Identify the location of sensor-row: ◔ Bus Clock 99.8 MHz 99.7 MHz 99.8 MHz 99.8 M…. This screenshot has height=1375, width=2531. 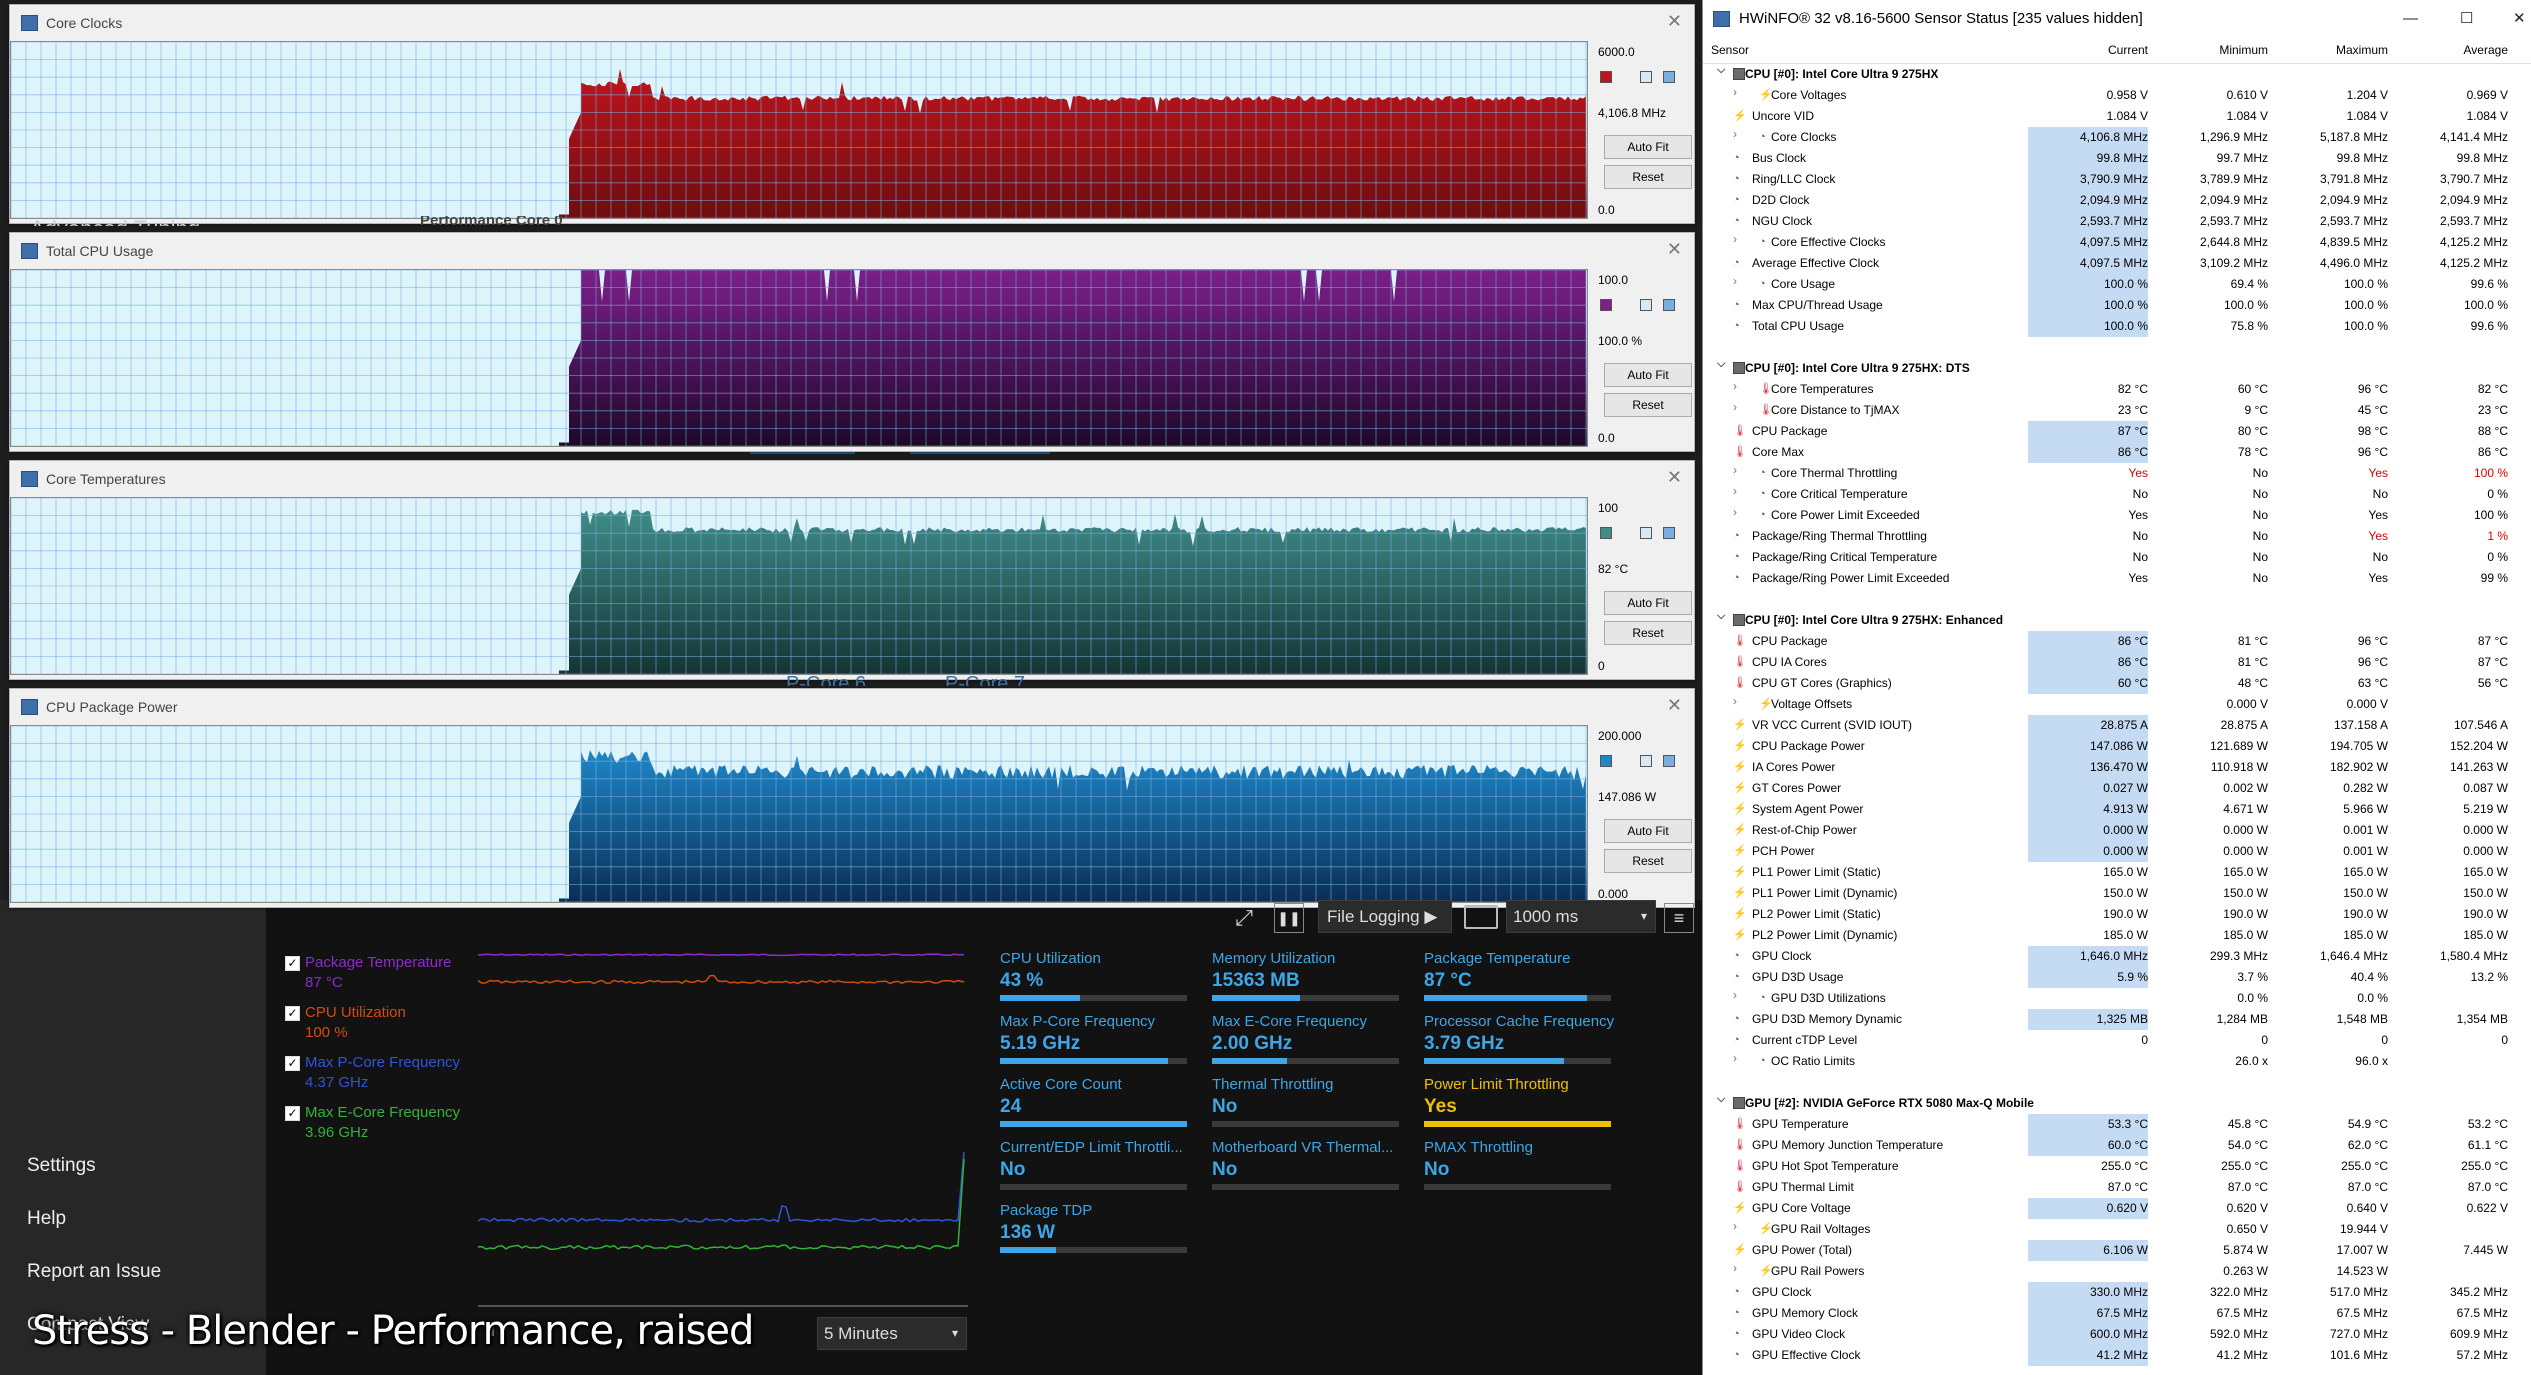
(2117, 158).